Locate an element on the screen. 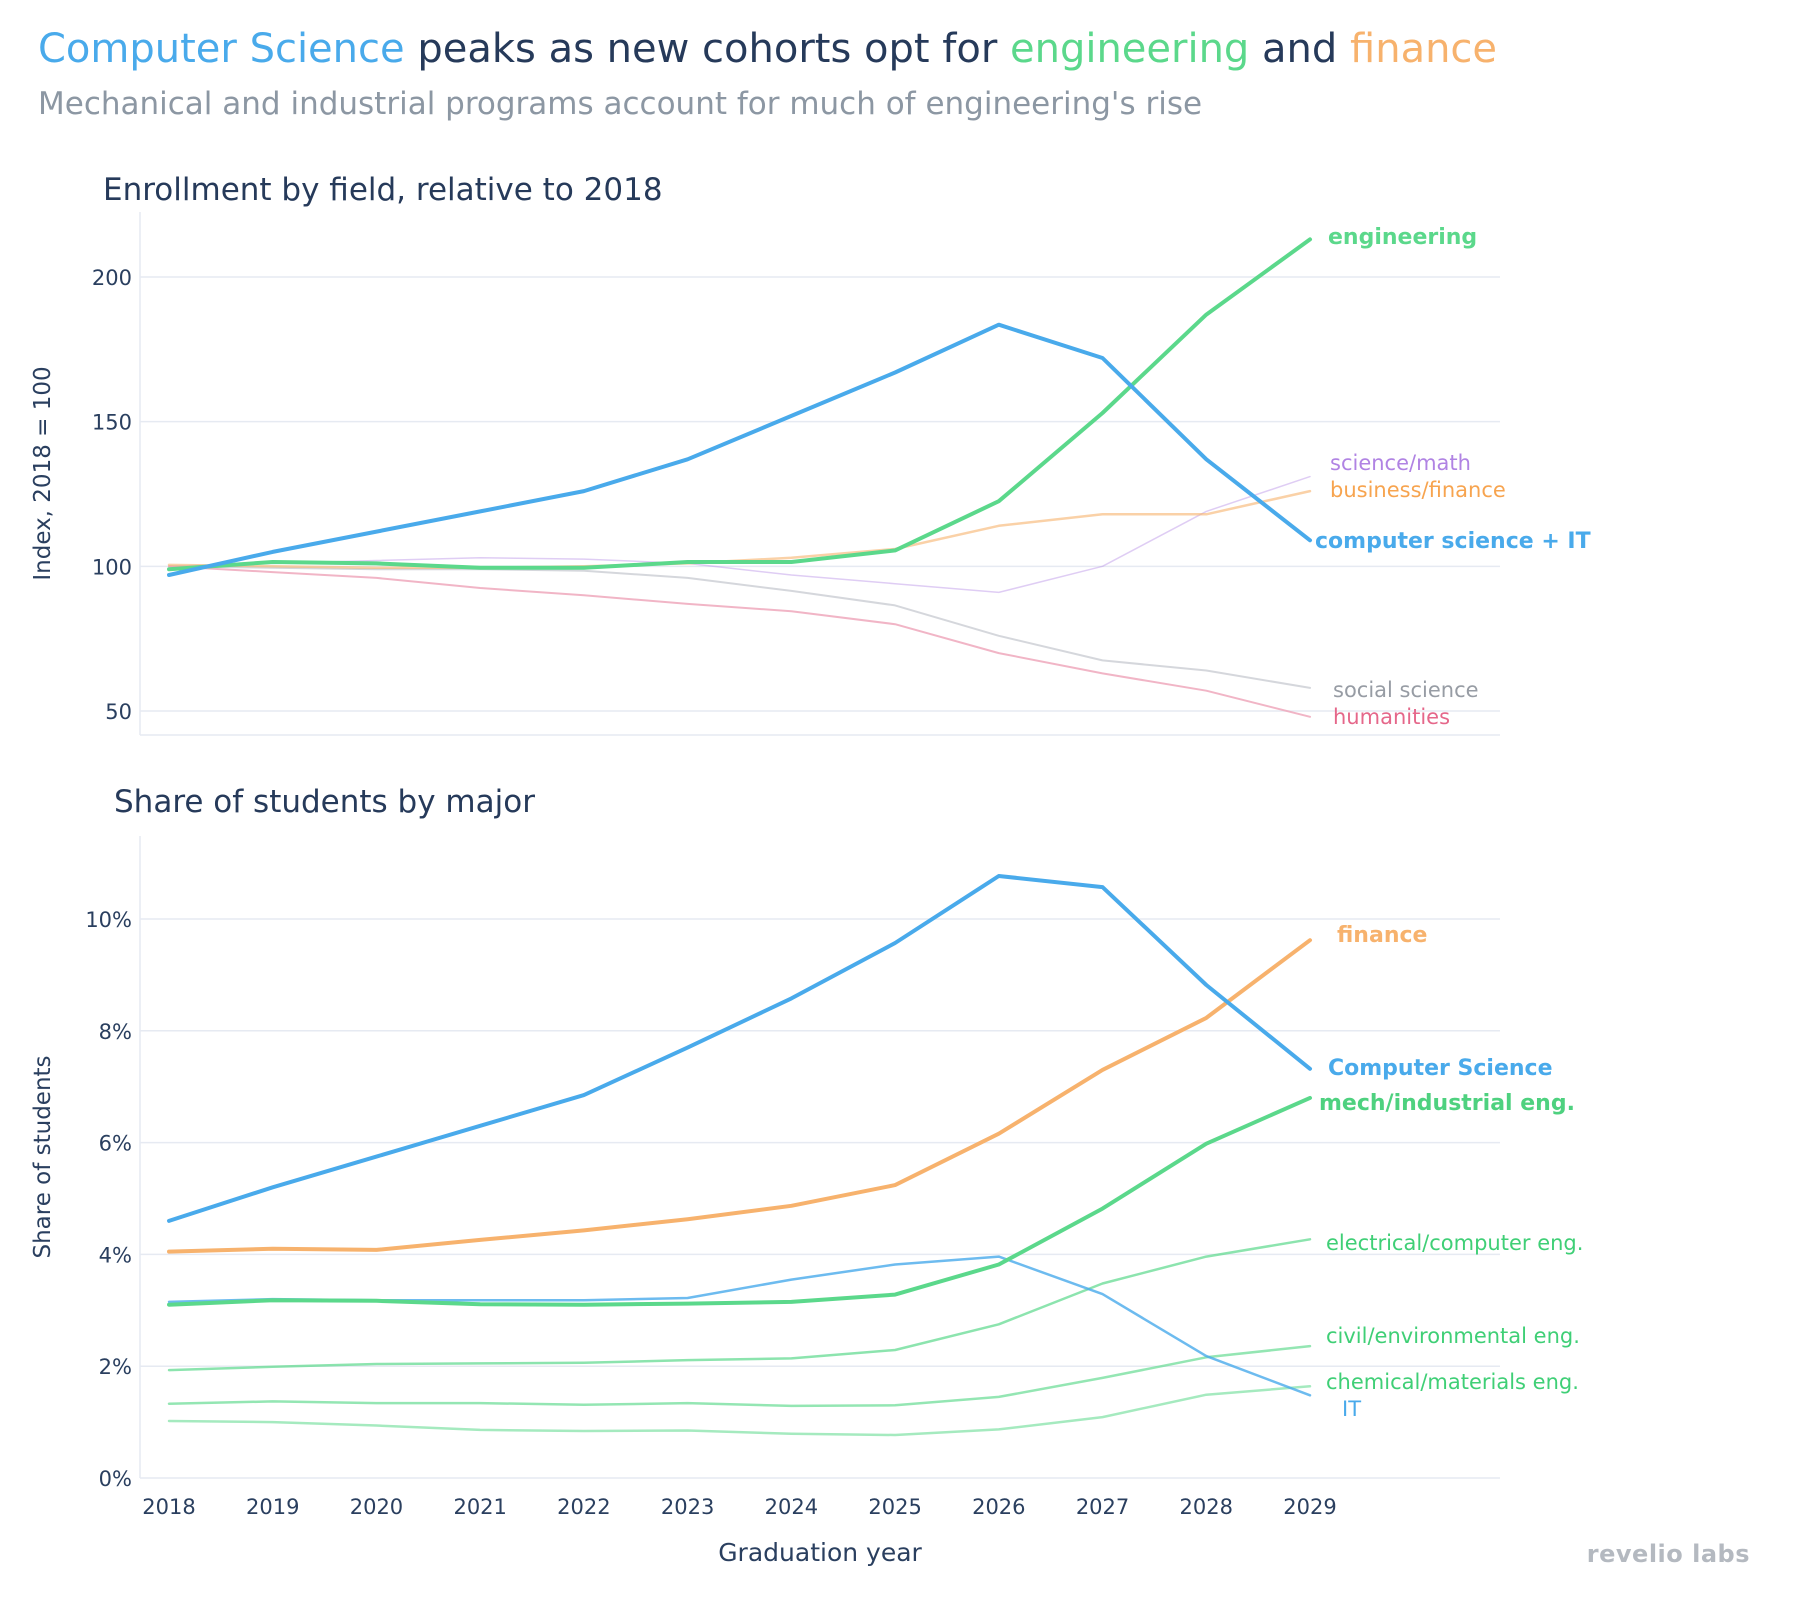 The width and height of the screenshot is (1800, 1600). series-label-humanities: humanities is located at coordinates (1391, 717).